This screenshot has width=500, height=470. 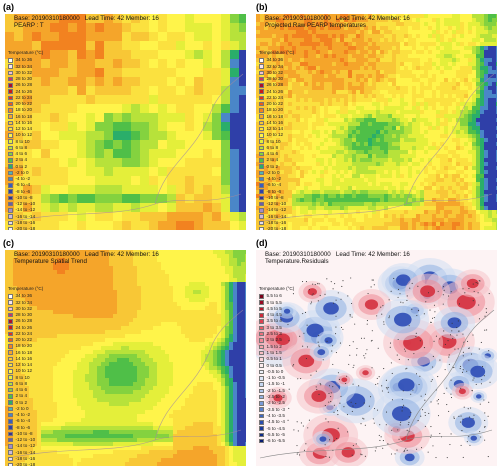 What do you see at coordinates (276, 148) in the screenshot?
I see `legend-entry: 6 to 8` at bounding box center [276, 148].